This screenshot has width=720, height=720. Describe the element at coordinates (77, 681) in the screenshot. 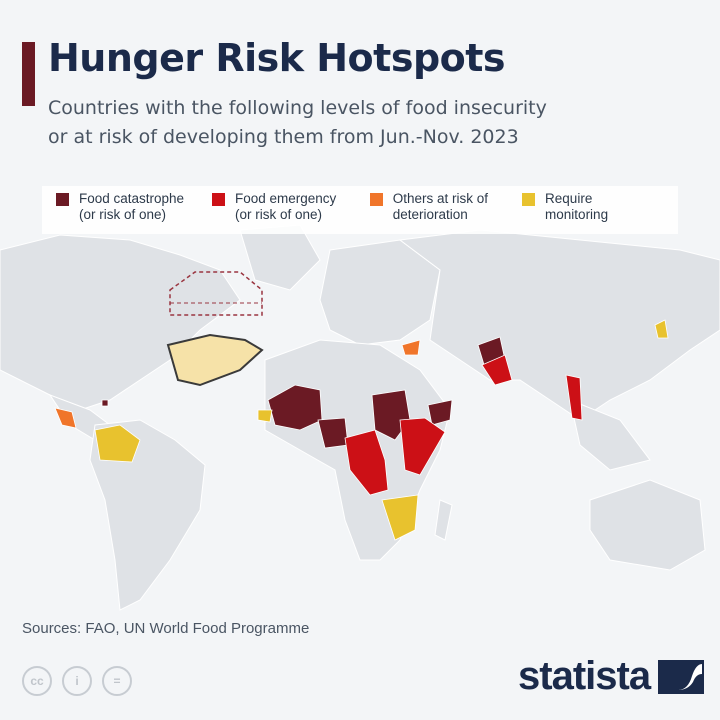

I see `by-icon: i` at that location.